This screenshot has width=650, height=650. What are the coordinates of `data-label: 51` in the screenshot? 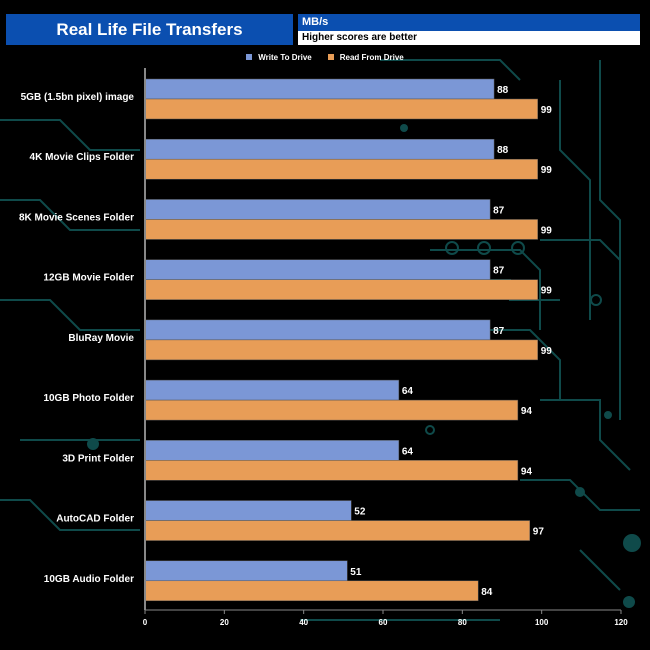 It's located at (356, 572).